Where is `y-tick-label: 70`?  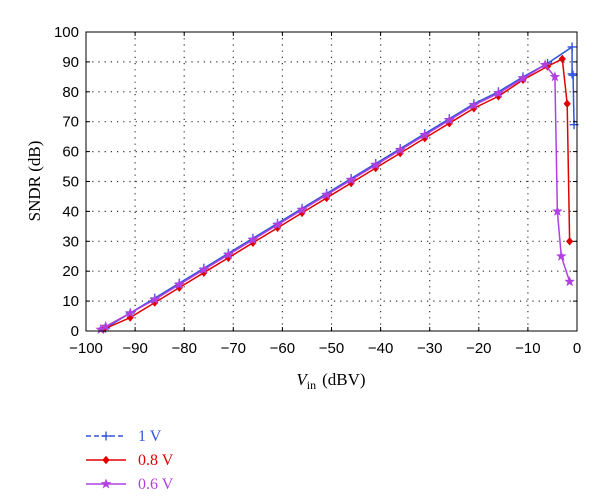 y-tick-label: 70 is located at coordinates (70, 122).